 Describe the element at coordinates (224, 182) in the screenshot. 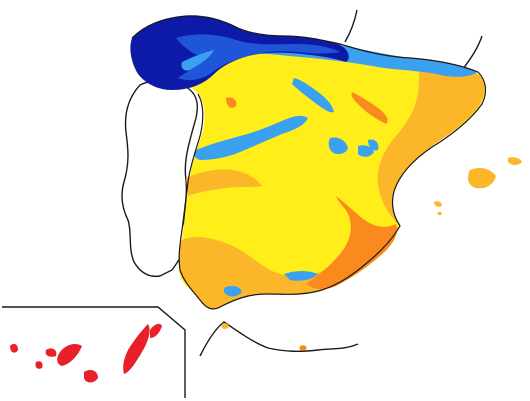

I see `zone-center-orange-light-band` at that location.